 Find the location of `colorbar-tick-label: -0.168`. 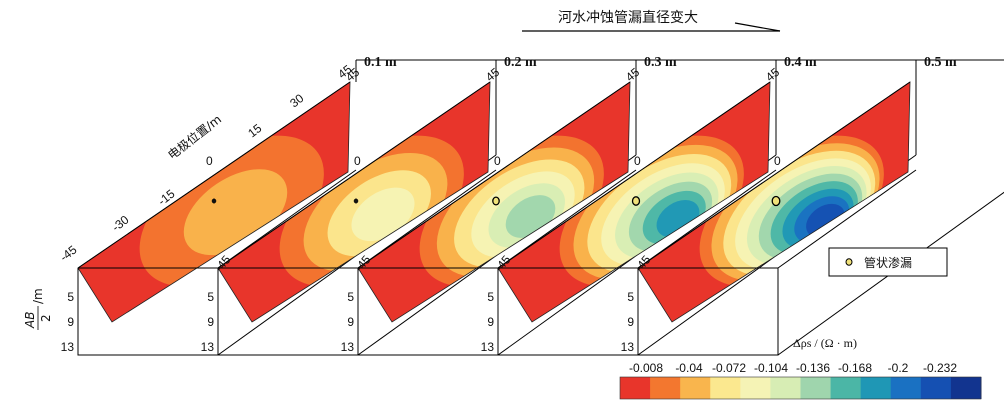

colorbar-tick-label: -0.168 is located at coordinates (855, 368).